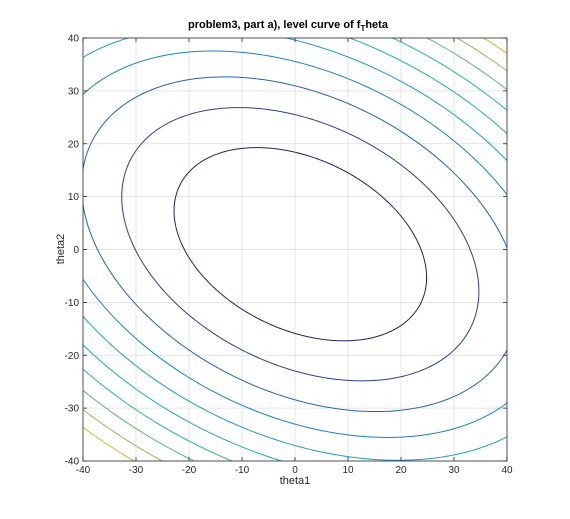  What do you see at coordinates (61, 249) in the screenshot?
I see `y-axis-label: theta2` at bounding box center [61, 249].